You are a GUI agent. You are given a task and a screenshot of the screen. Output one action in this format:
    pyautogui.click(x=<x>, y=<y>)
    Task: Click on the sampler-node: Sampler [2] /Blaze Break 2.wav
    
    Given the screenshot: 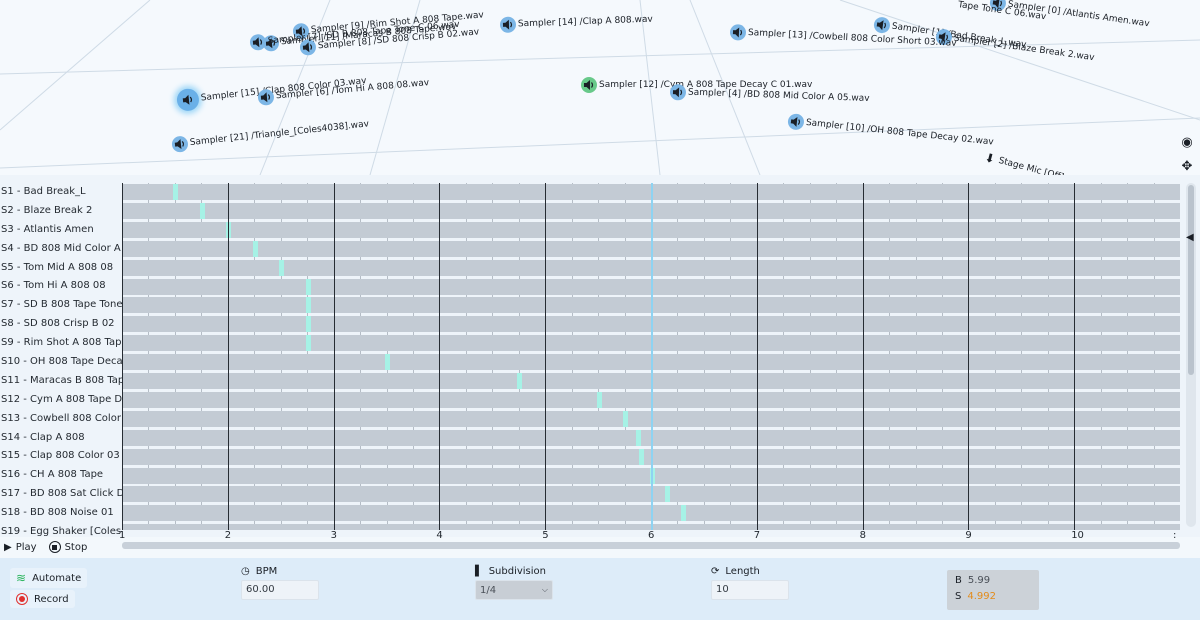 What is the action you would take?
    pyautogui.click(x=1015, y=47)
    